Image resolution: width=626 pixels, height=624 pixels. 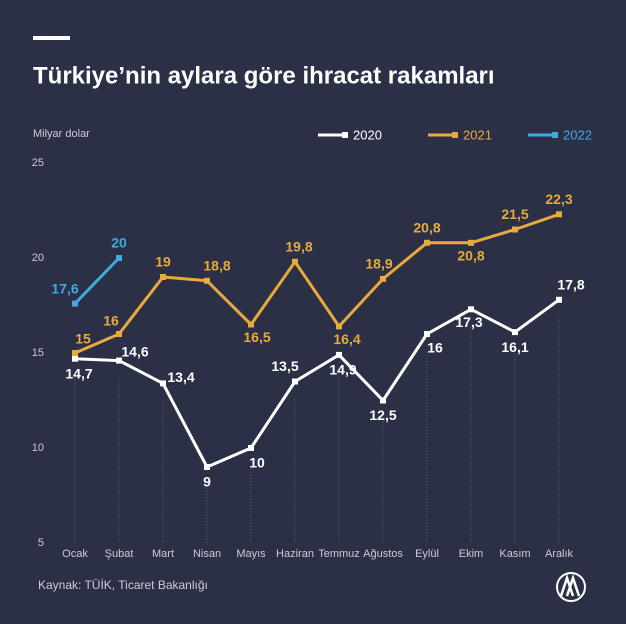 What do you see at coordinates (383, 554) in the screenshot?
I see `x-tick-label: Ağustos` at bounding box center [383, 554].